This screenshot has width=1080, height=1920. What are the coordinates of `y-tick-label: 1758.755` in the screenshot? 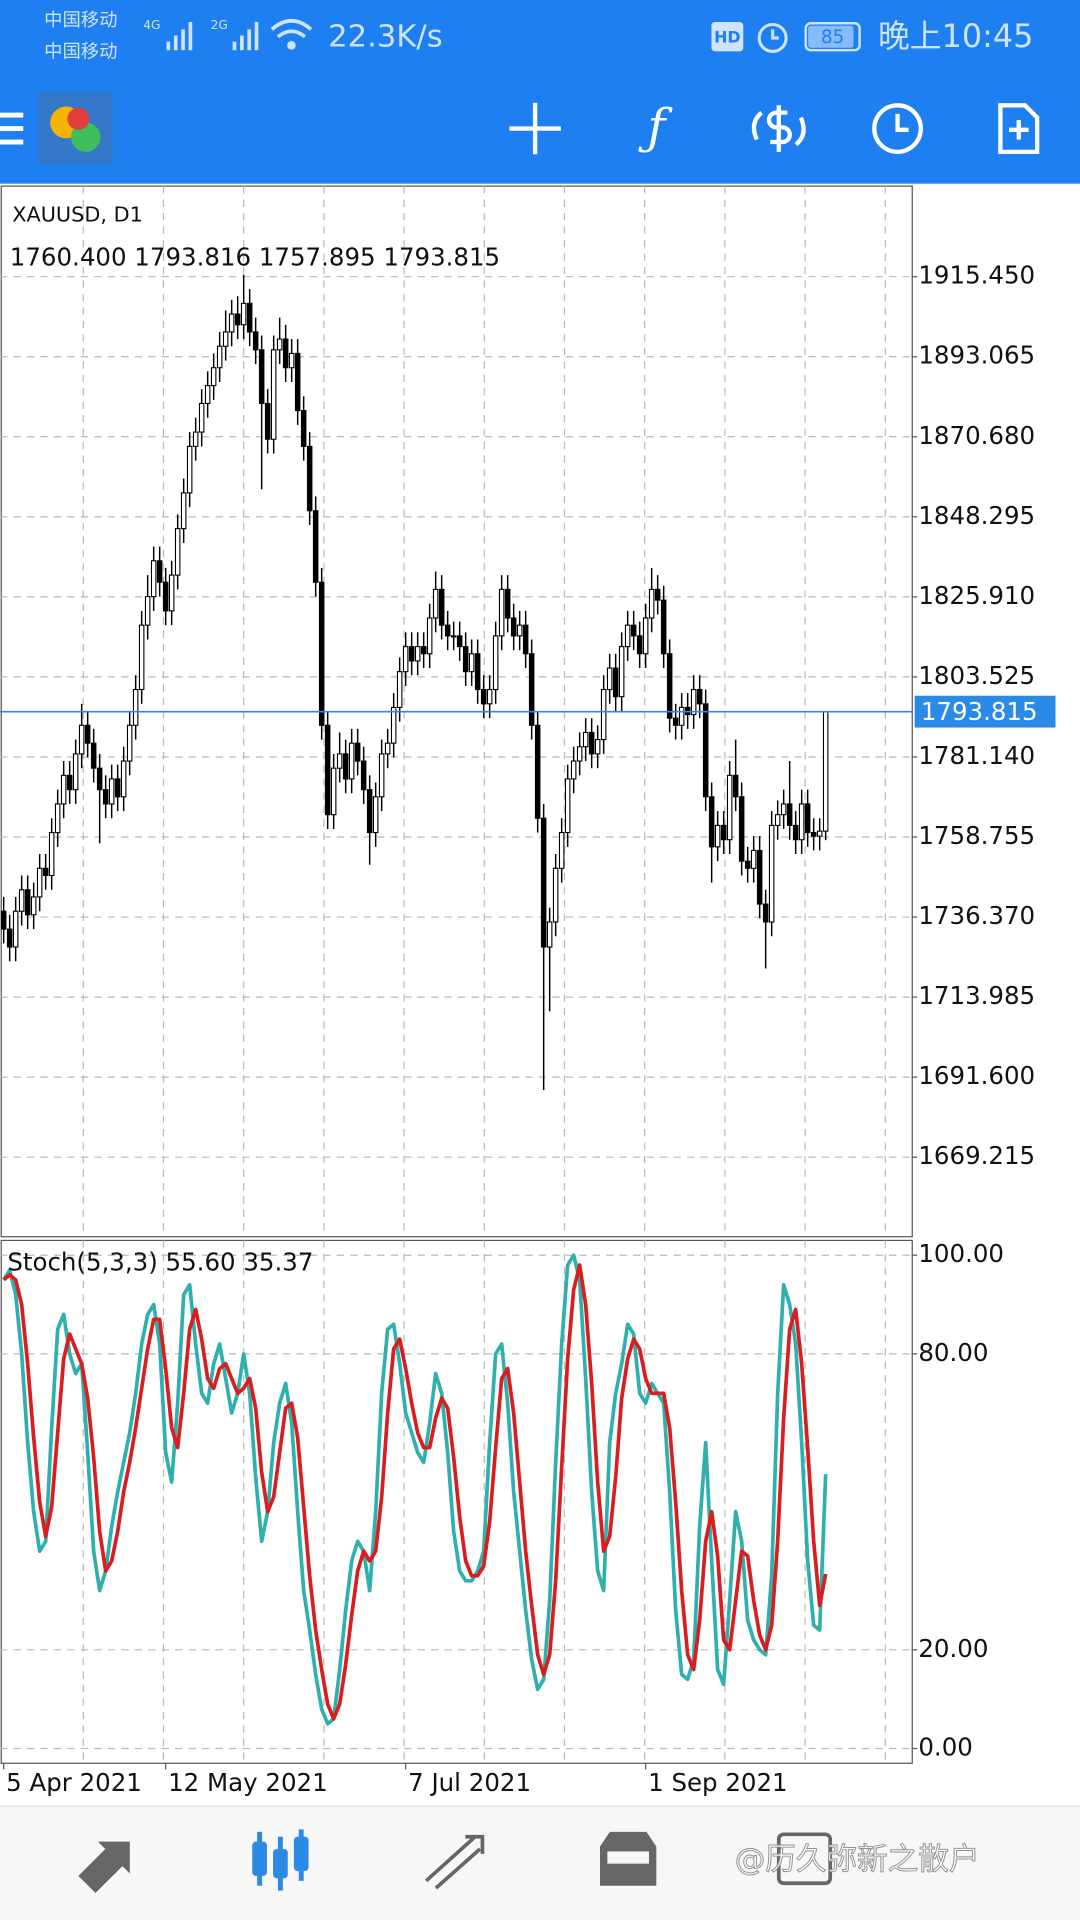 It's located at (976, 835).